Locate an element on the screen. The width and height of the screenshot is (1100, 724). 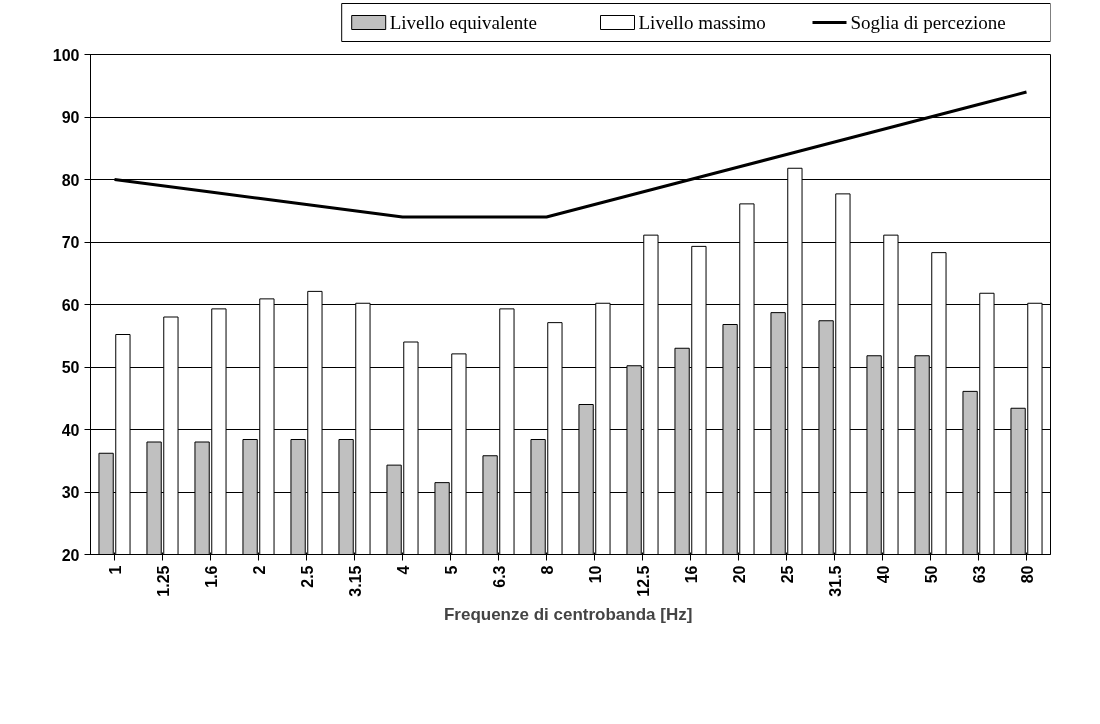
x-tick-label: 63 is located at coordinates (979, 574).